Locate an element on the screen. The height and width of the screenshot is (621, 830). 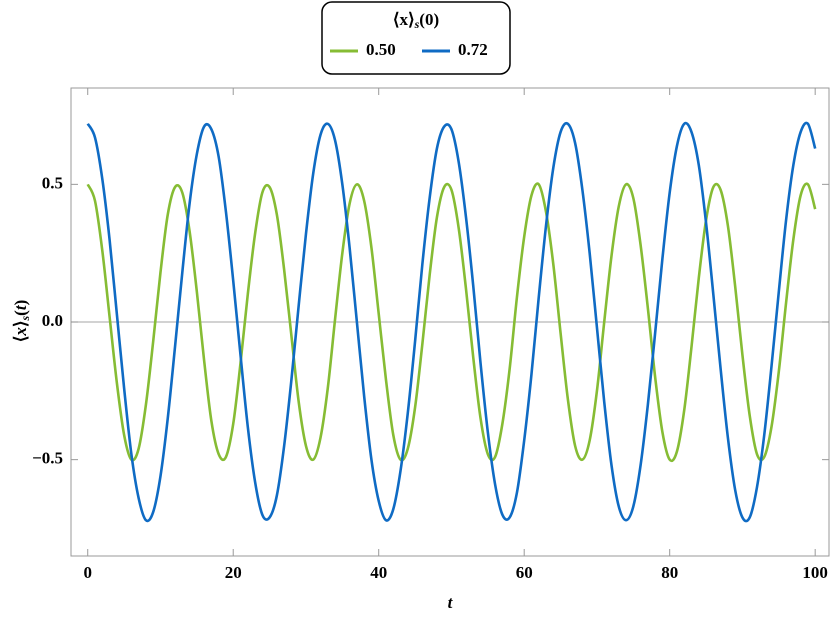
legend-title: ⟨x⟩s(0) is located at coordinates (416, 20).